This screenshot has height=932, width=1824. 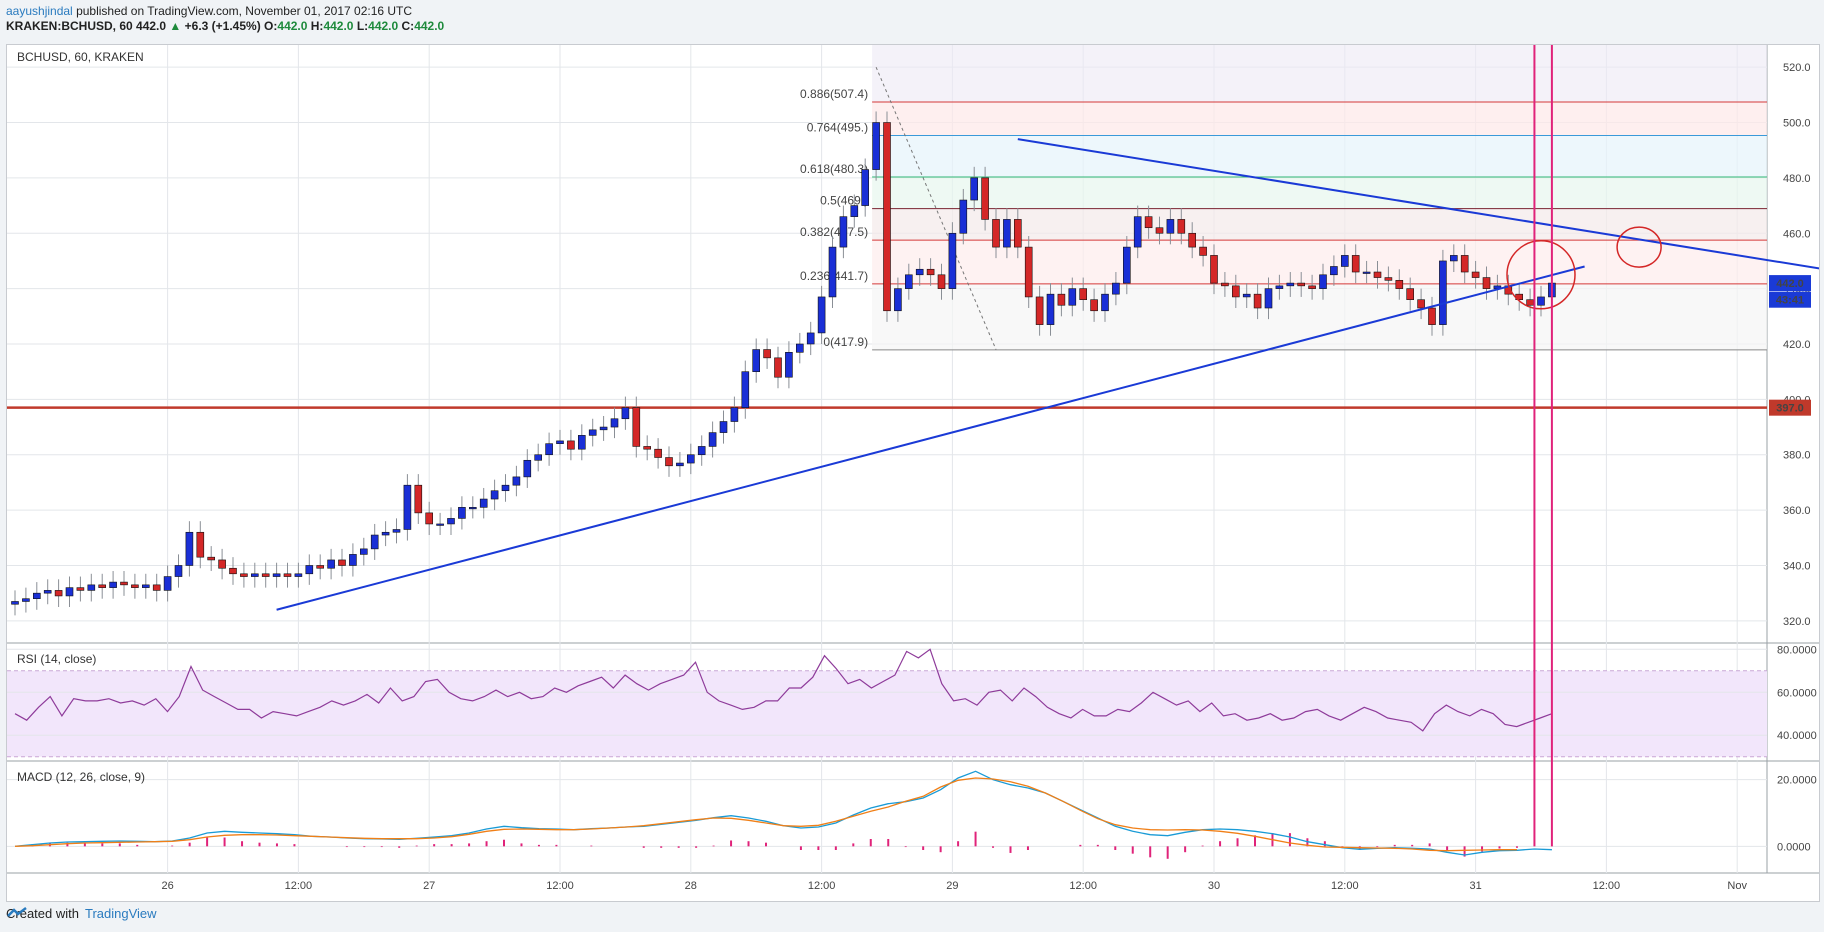 What do you see at coordinates (408, 26) in the screenshot?
I see `close-label: C:` at bounding box center [408, 26].